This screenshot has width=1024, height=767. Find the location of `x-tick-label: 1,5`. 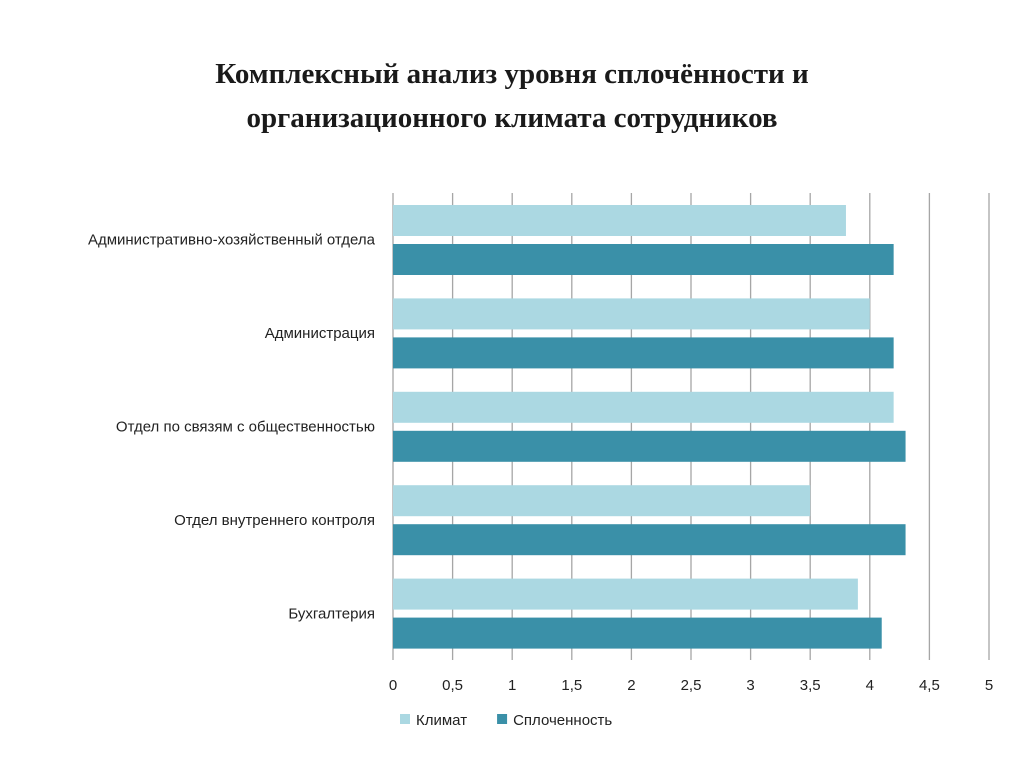

x-tick-label: 1,5 is located at coordinates (571, 685).